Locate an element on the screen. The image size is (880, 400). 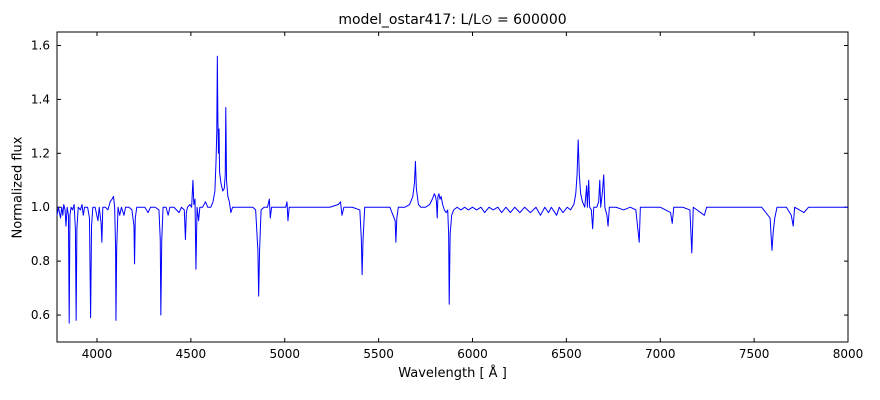
x-tick-label: 7000 is located at coordinates (660, 354).